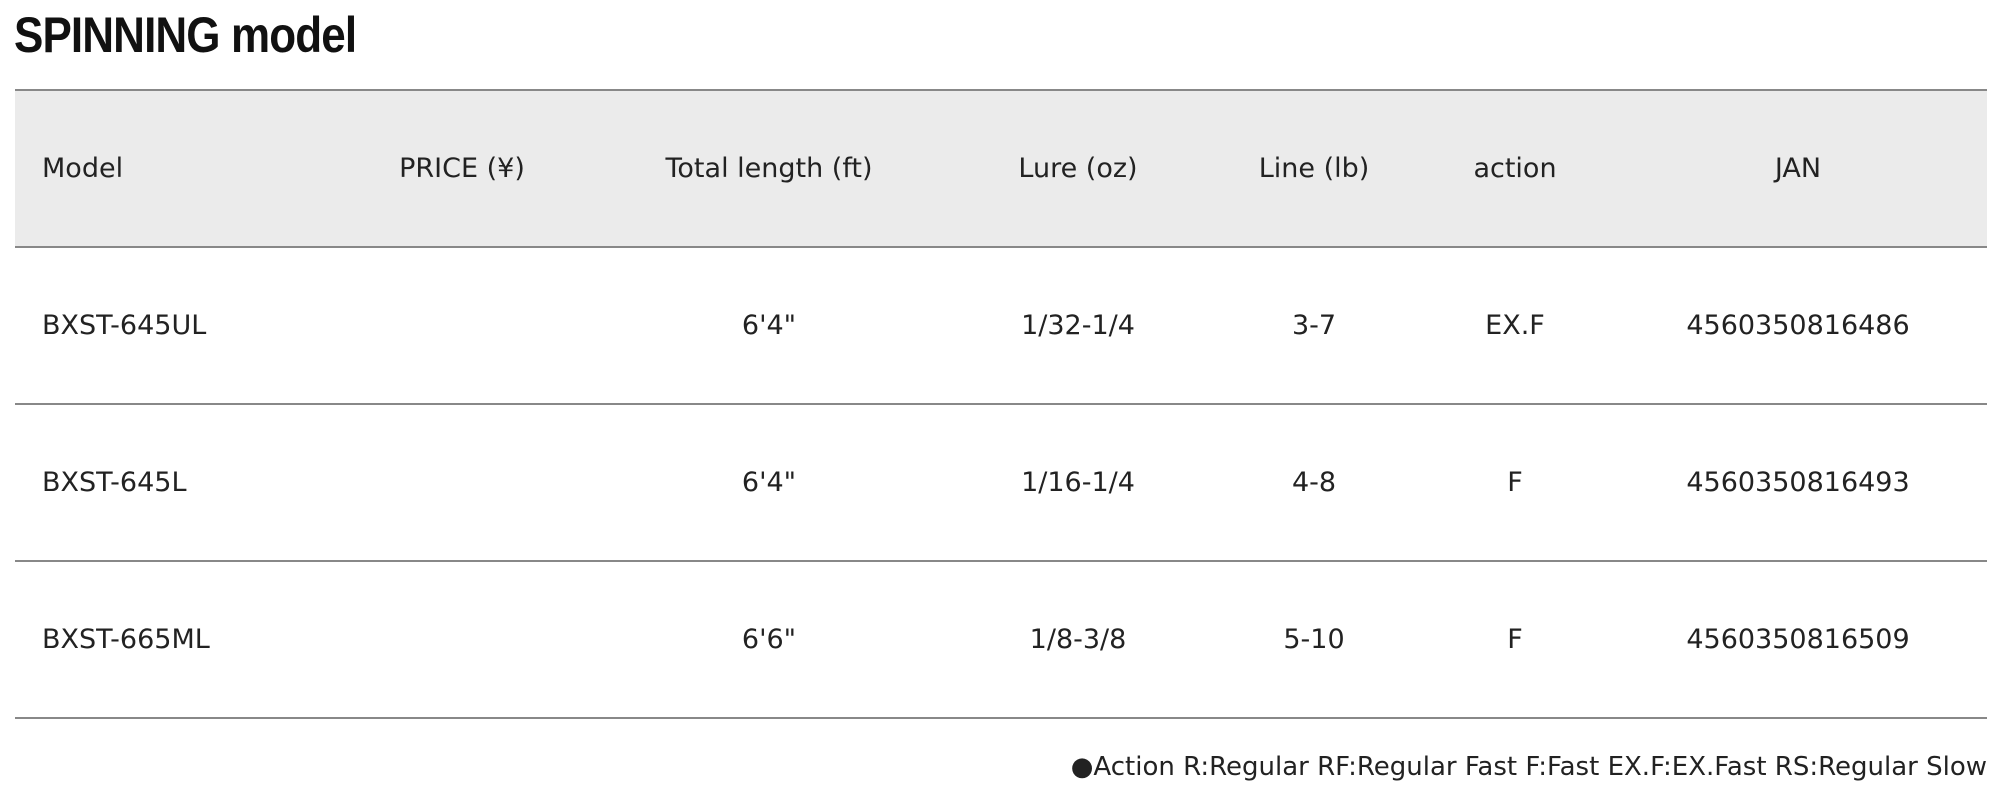 This screenshot has height=797, width=2000. What do you see at coordinates (1798, 482) in the screenshot?
I see `cell: 4560350816493` at bounding box center [1798, 482].